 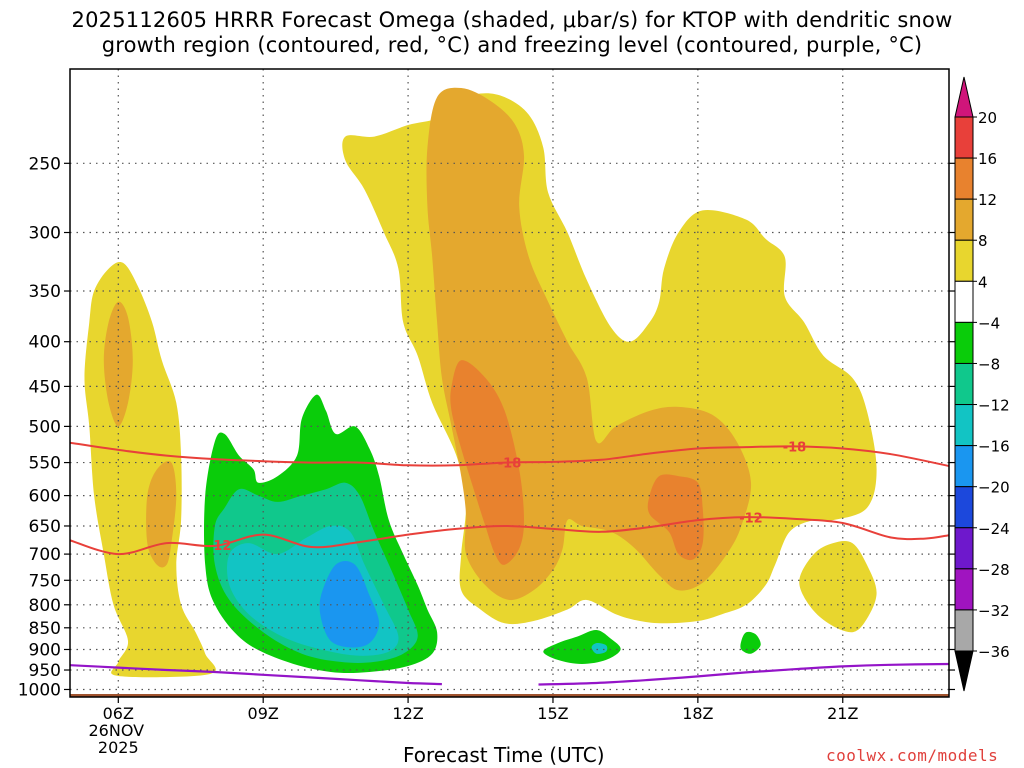 I want to click on colorbar-label-1: 16, so click(x=987, y=159).